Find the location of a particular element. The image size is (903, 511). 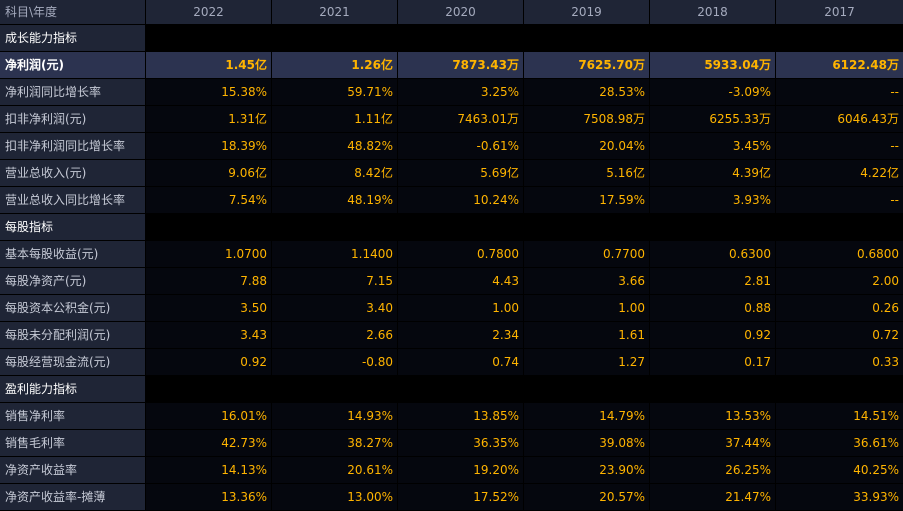

value-cell: 20.61% is located at coordinates (334, 470).